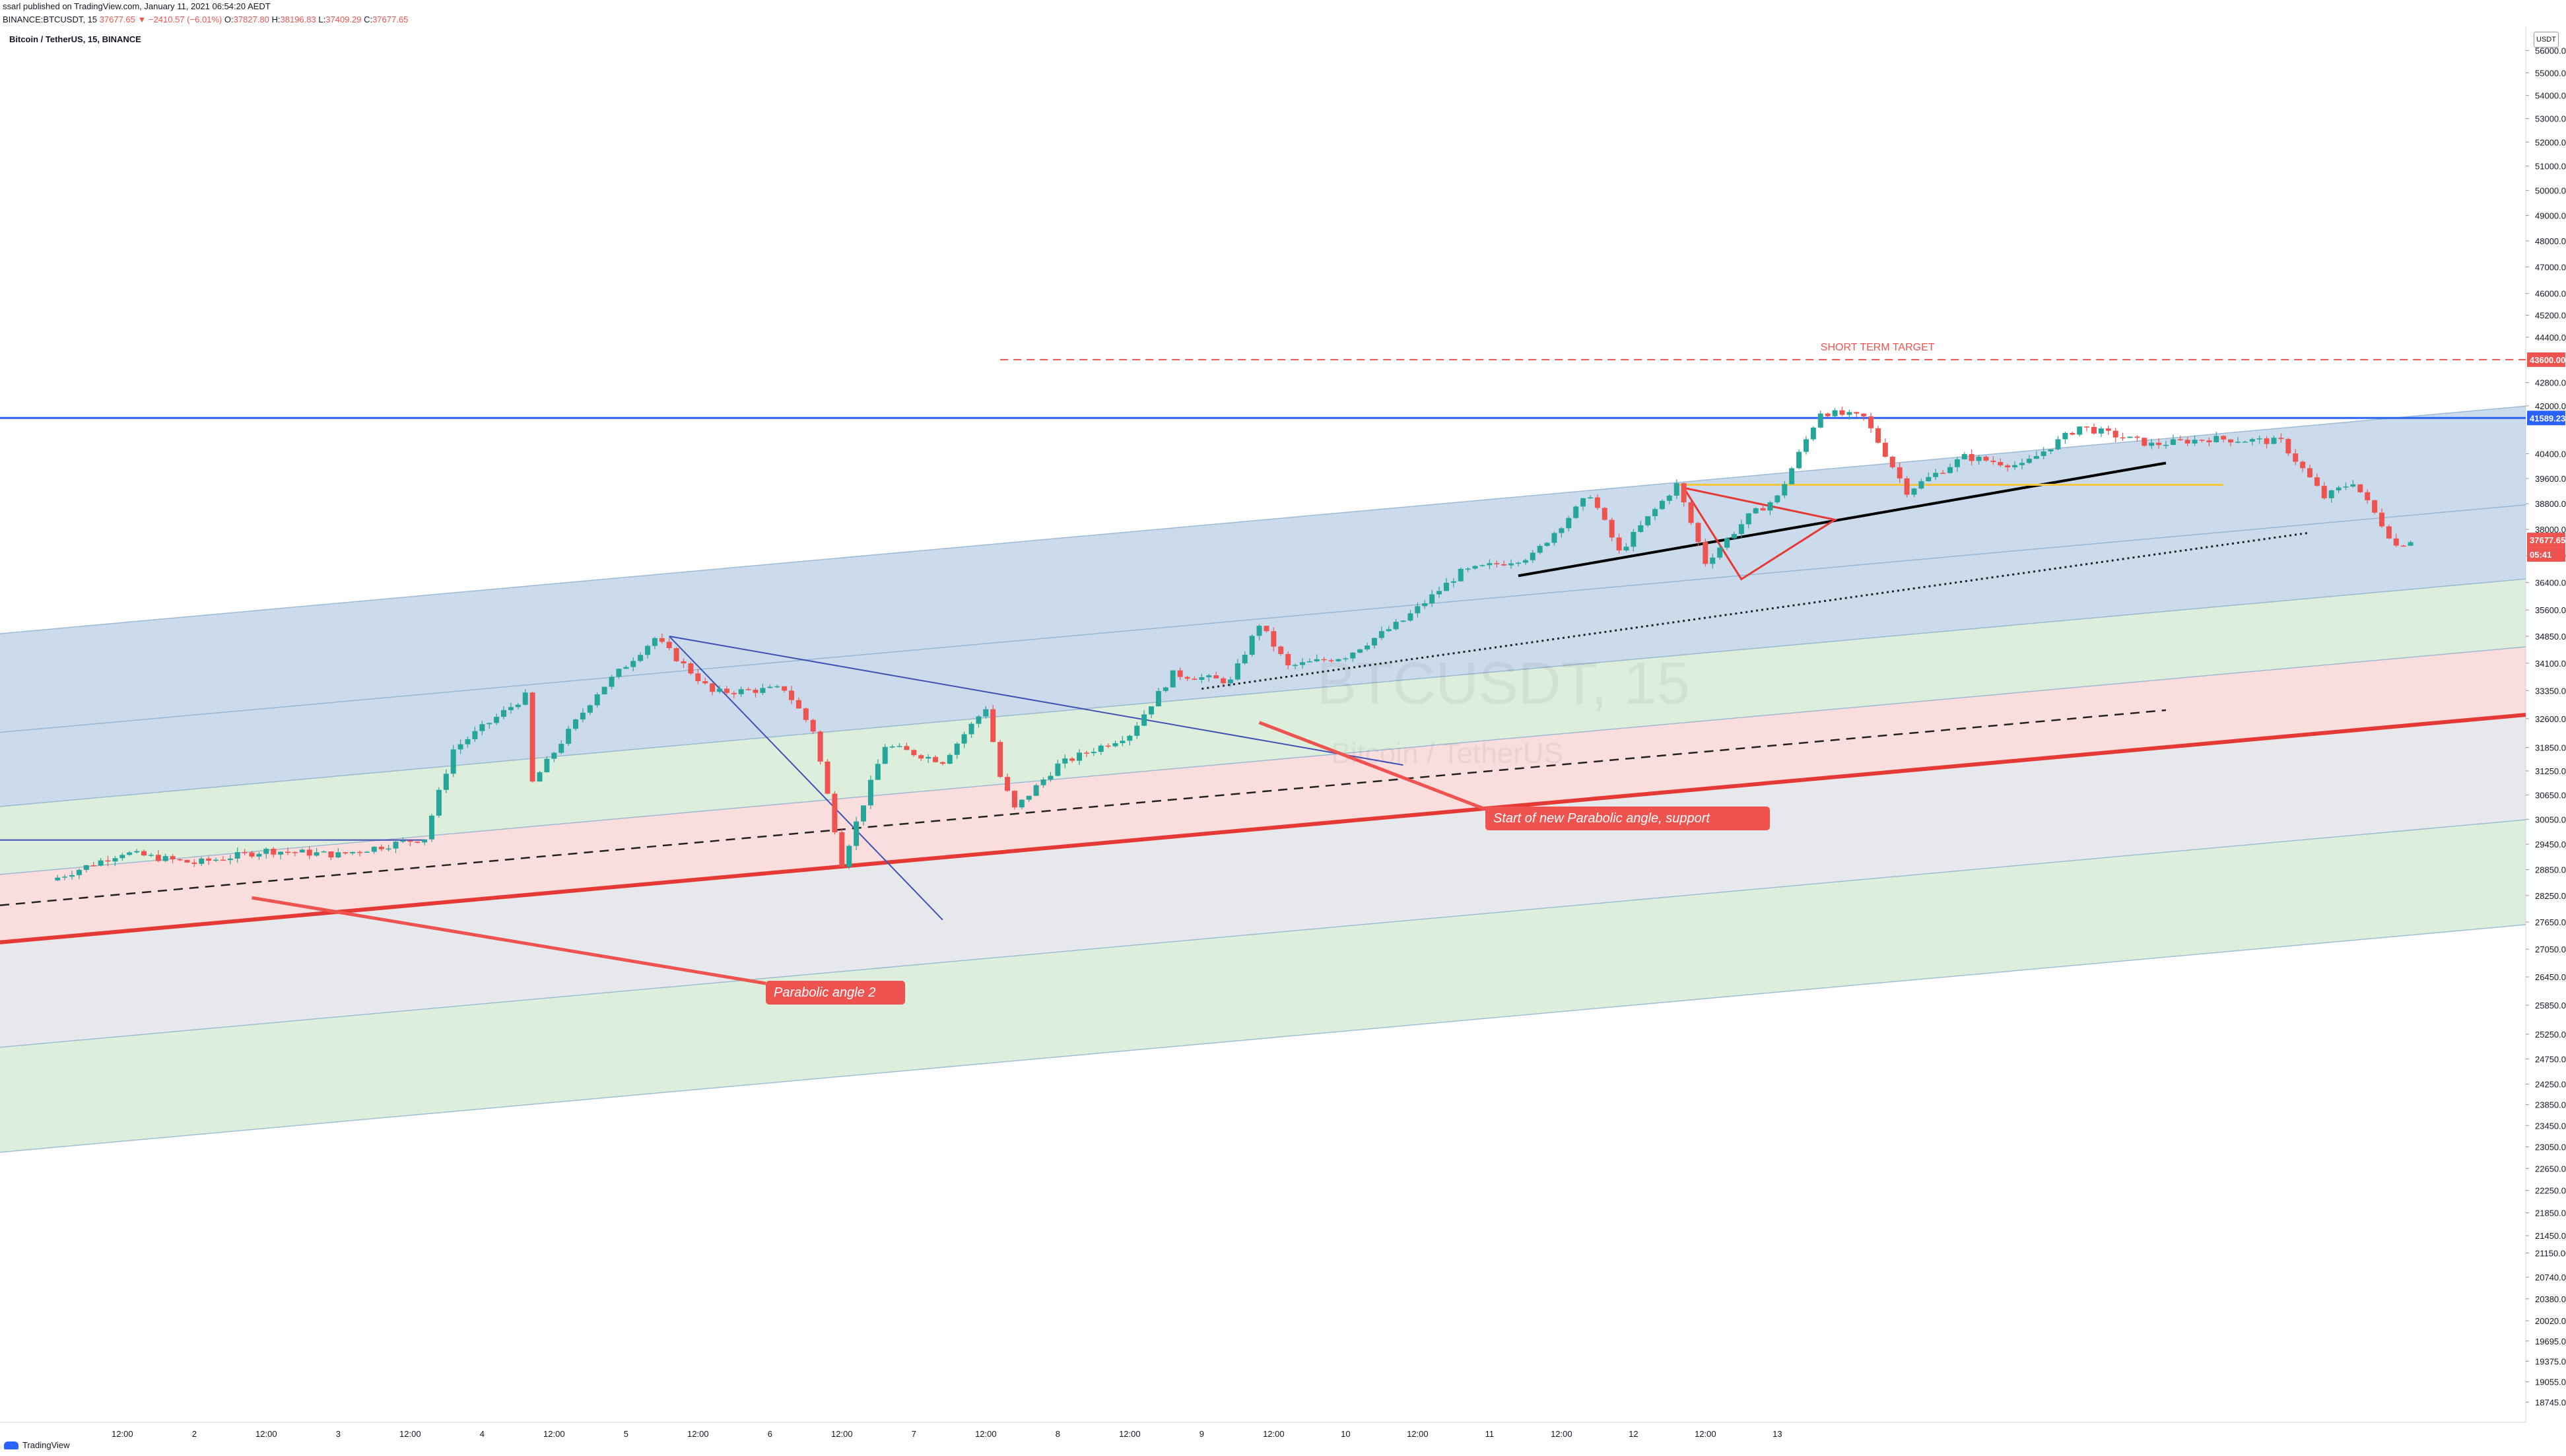 This screenshot has height=1456, width=2566. What do you see at coordinates (1036, 701) in the screenshot?
I see `blue-fan-line` at bounding box center [1036, 701].